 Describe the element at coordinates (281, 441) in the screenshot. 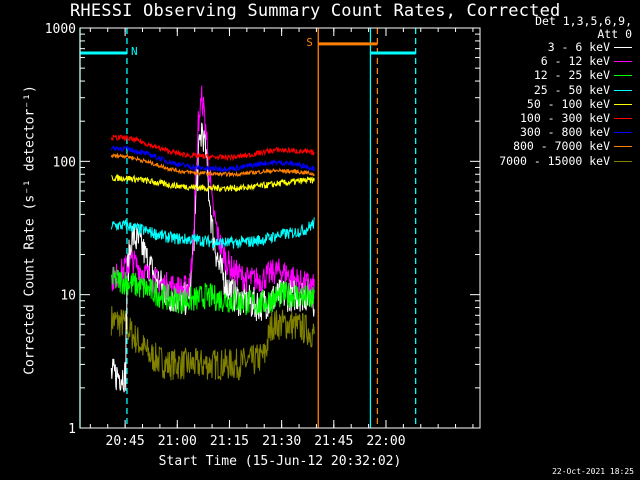

I see `x-tick-label-3: 21:30` at that location.